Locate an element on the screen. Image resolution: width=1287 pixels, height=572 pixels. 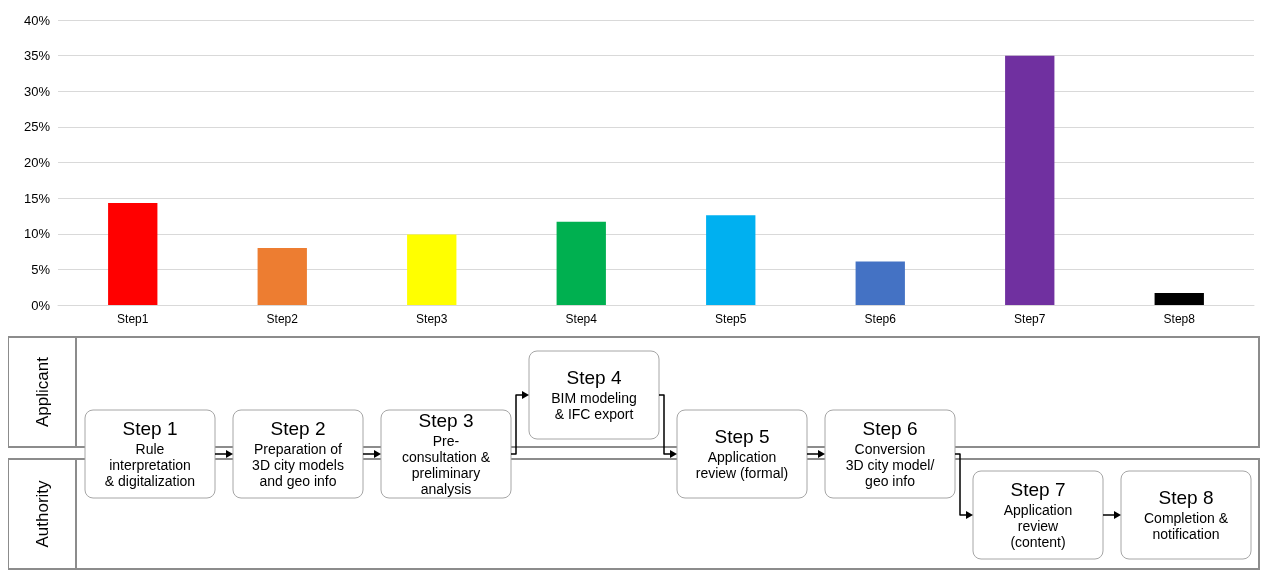
text: Applicant is located at coordinates (42, 391).